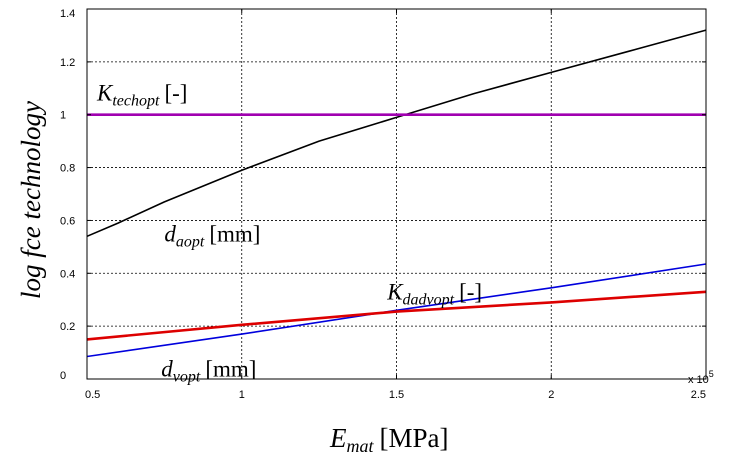 The height and width of the screenshot is (458, 750). I want to click on y-tick-label: 1, so click(63, 116).